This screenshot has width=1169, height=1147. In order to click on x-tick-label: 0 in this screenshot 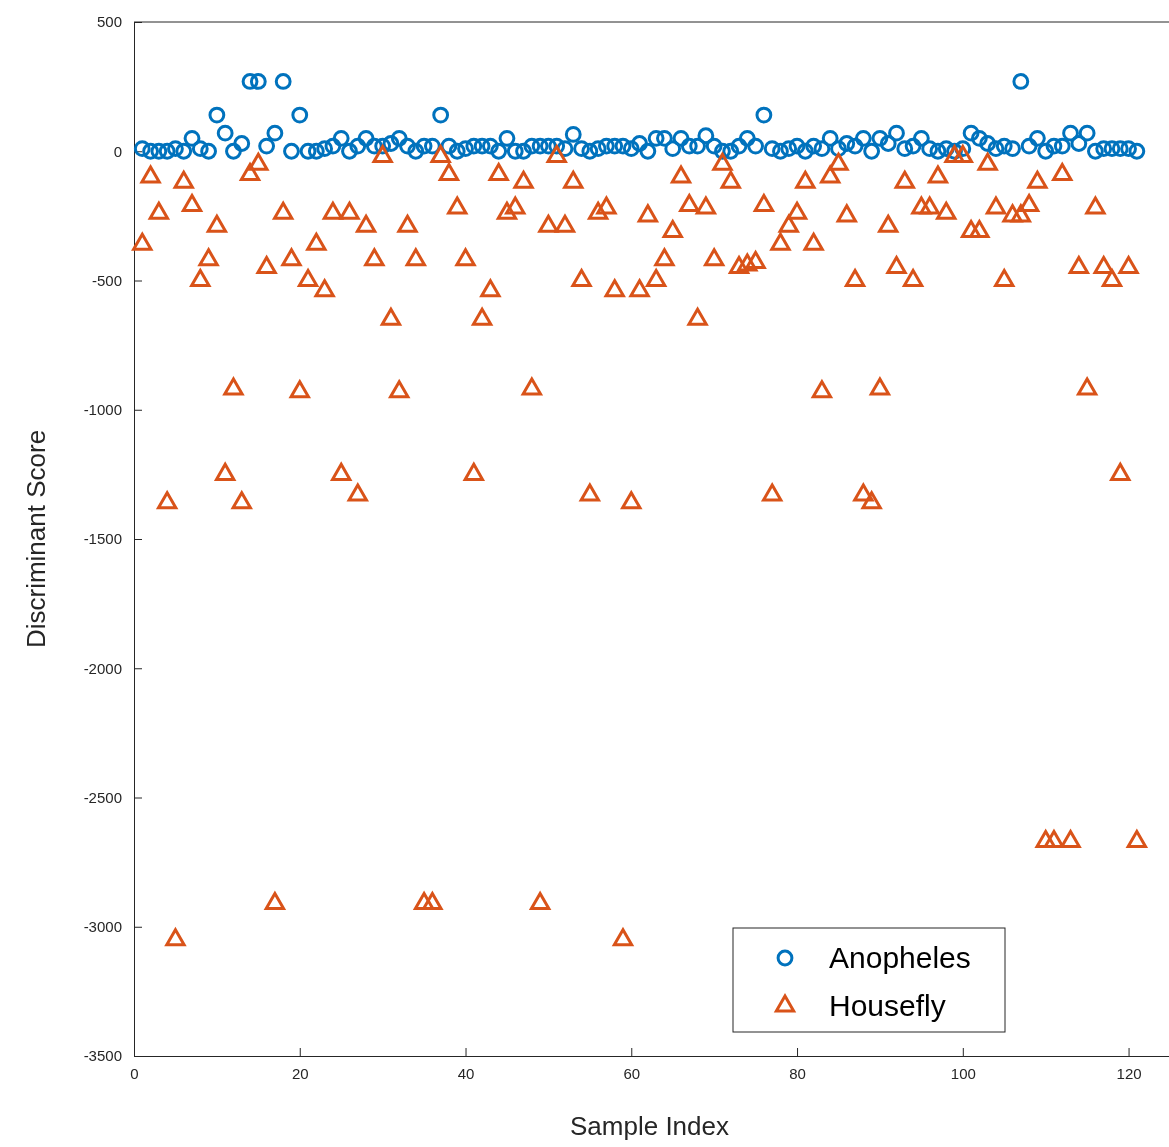, I will do `click(134, 1073)`.